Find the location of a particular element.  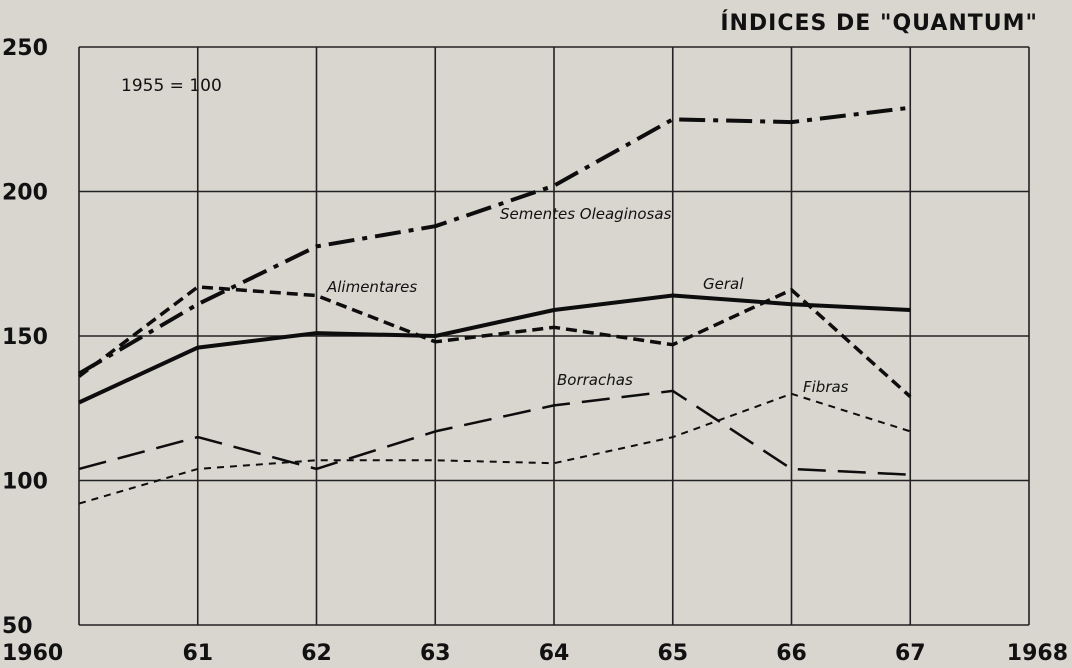

base-year-note: 1955 = 100 is located at coordinates (171, 86).